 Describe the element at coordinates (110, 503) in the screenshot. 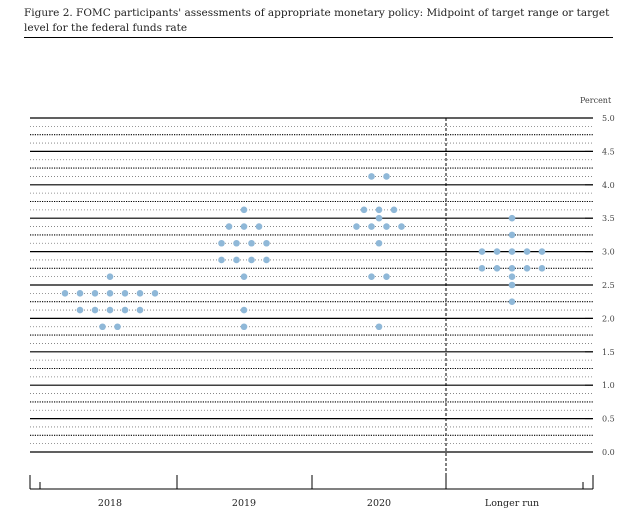

I see `x-category-label: 2018` at that location.